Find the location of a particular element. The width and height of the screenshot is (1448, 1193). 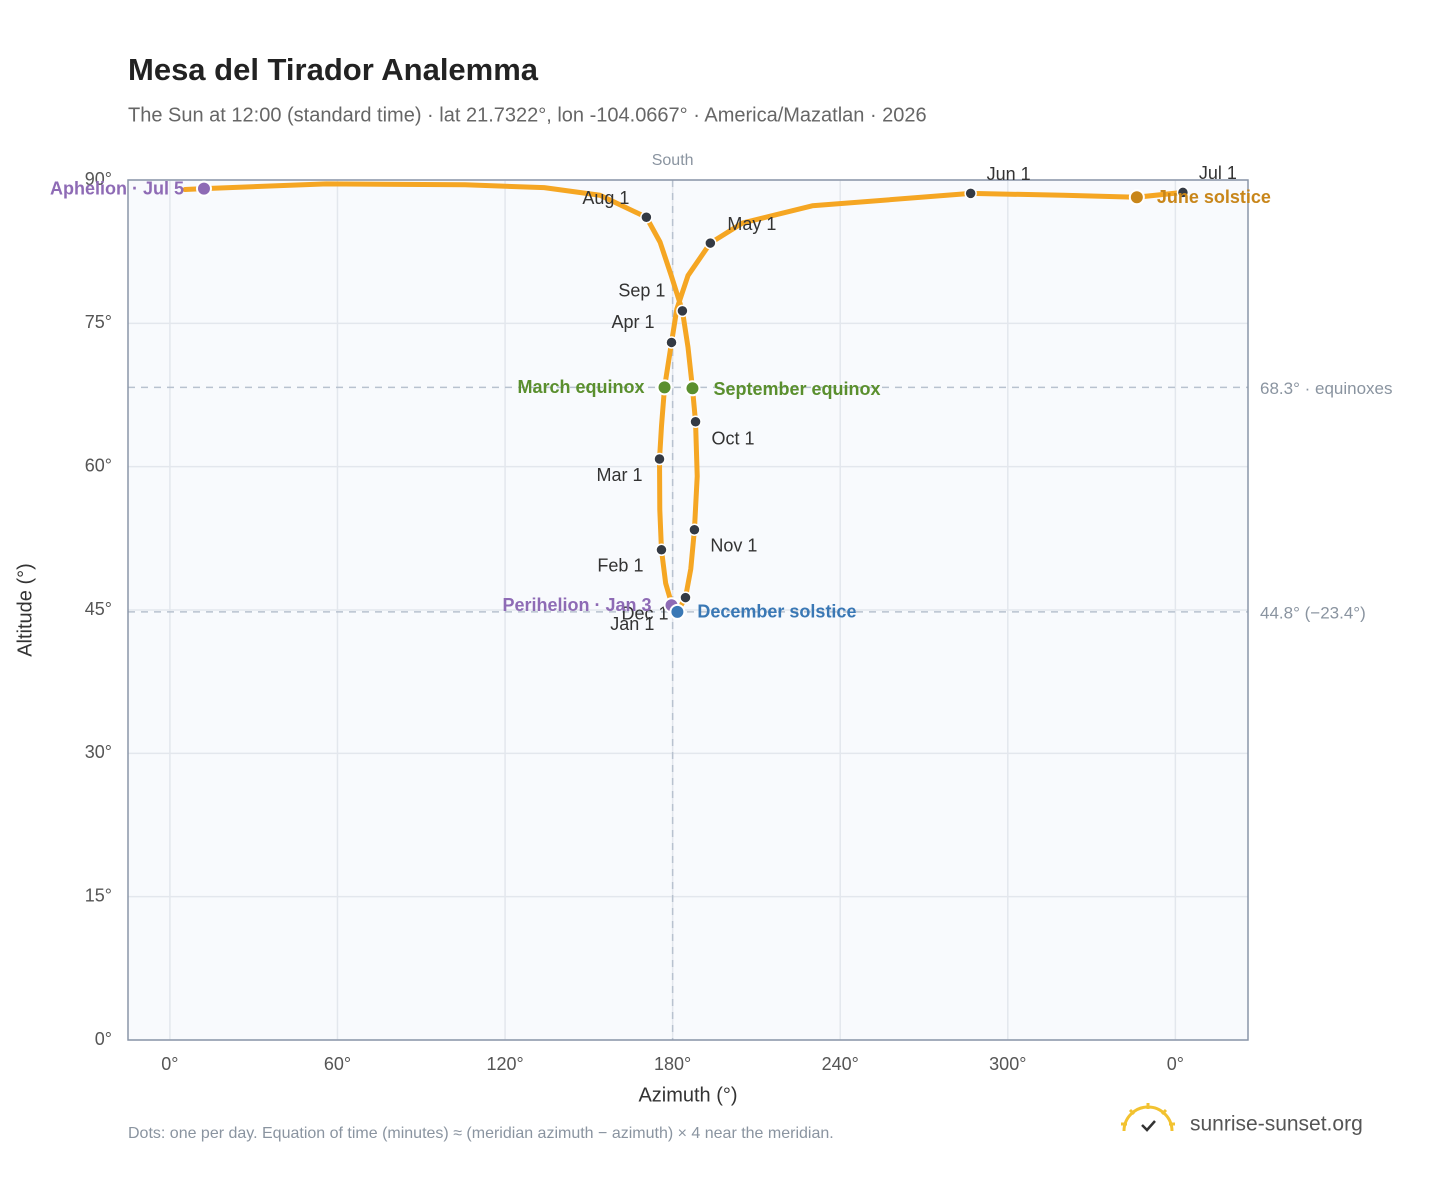

month-label: Jan 1 is located at coordinates (632, 624).